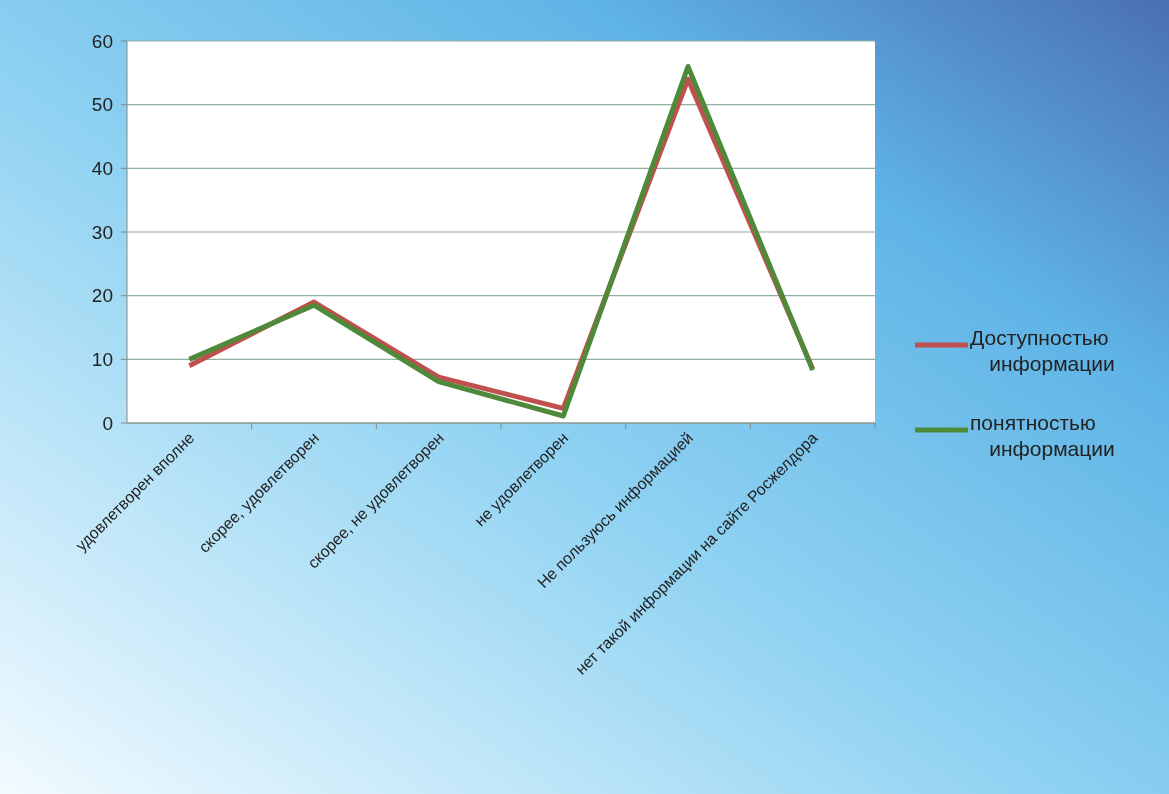 The image size is (1169, 794). What do you see at coordinates (1042, 350) in the screenshot?
I see `legend-label: Доступностью информации` at bounding box center [1042, 350].